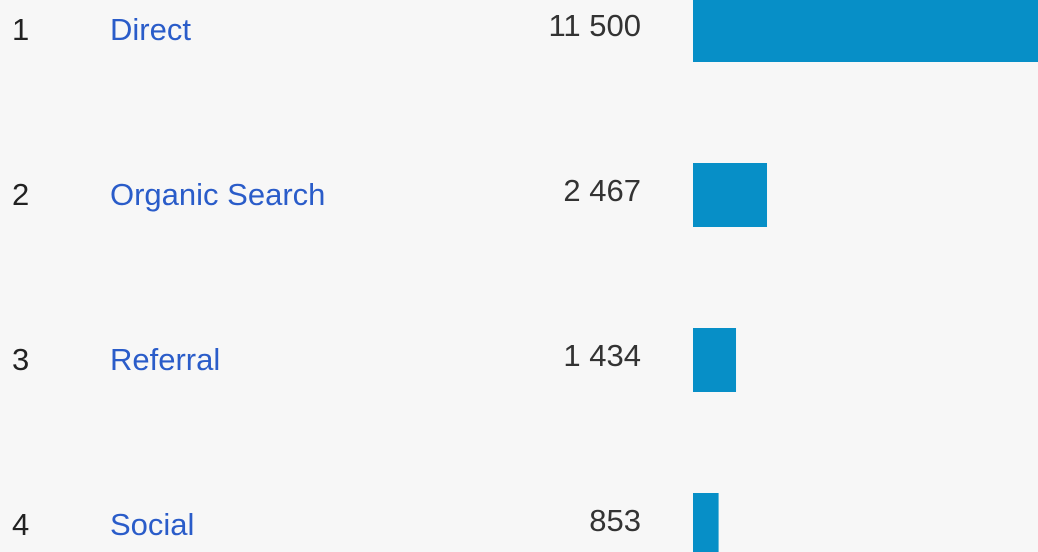 This screenshot has height=552, width=1038. Describe the element at coordinates (20, 359) in the screenshot. I see `rank: 3` at that location.